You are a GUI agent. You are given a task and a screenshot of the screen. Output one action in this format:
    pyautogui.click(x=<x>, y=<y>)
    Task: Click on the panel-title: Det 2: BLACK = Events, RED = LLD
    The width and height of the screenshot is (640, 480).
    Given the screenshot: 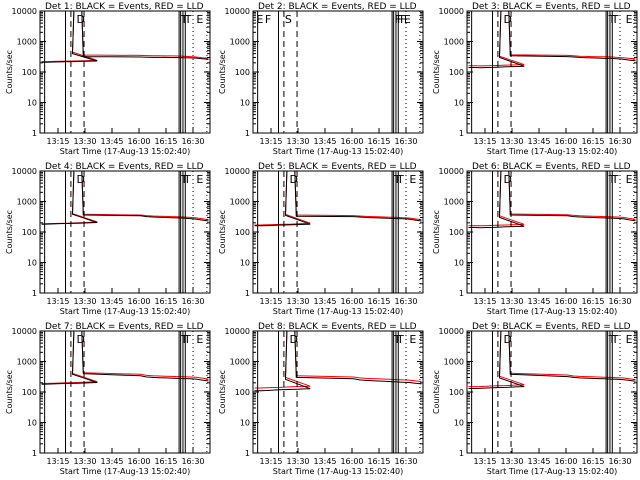 What is the action you would take?
    pyautogui.click(x=337, y=7)
    